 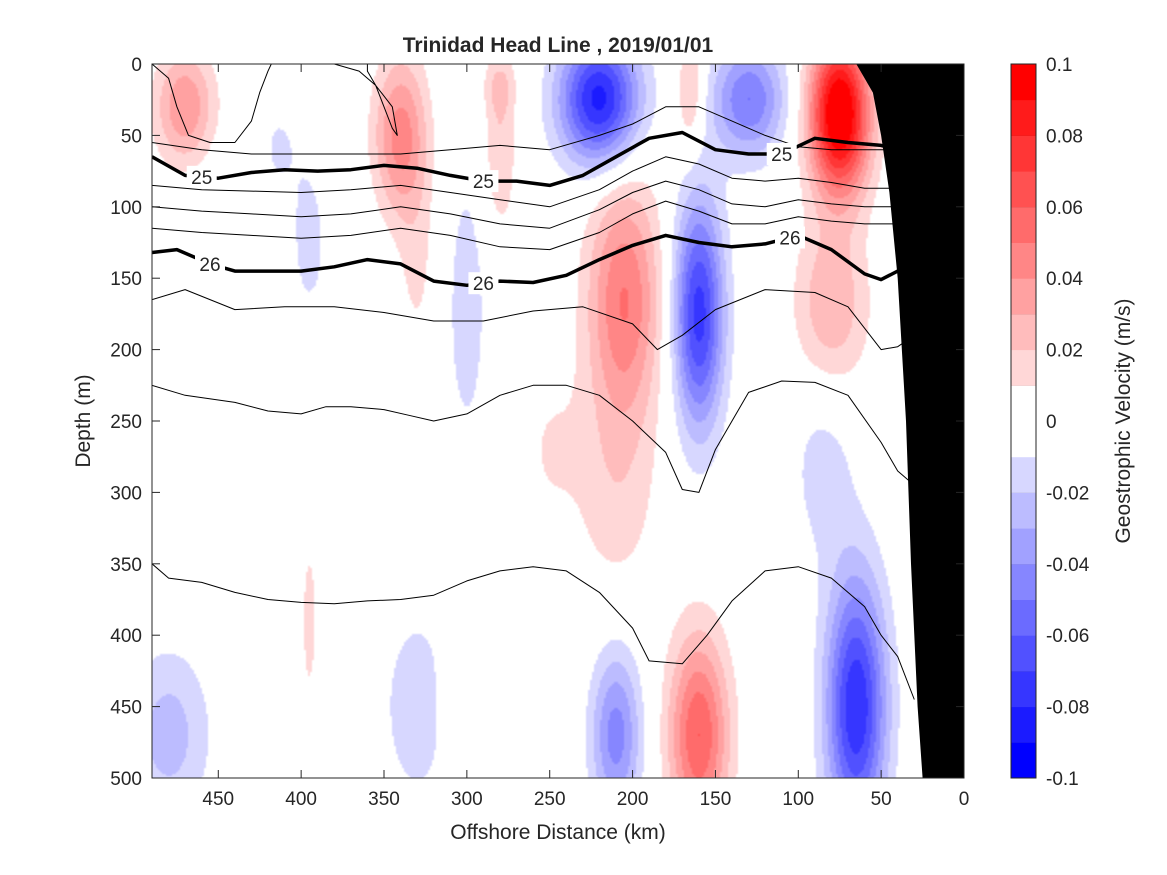 I want to click on colorbar-tick-label: 0.04, so click(x=1064, y=279).